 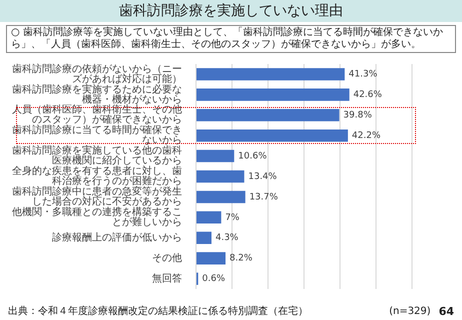 I want to click on data-label: 4.3%, so click(x=227, y=238).